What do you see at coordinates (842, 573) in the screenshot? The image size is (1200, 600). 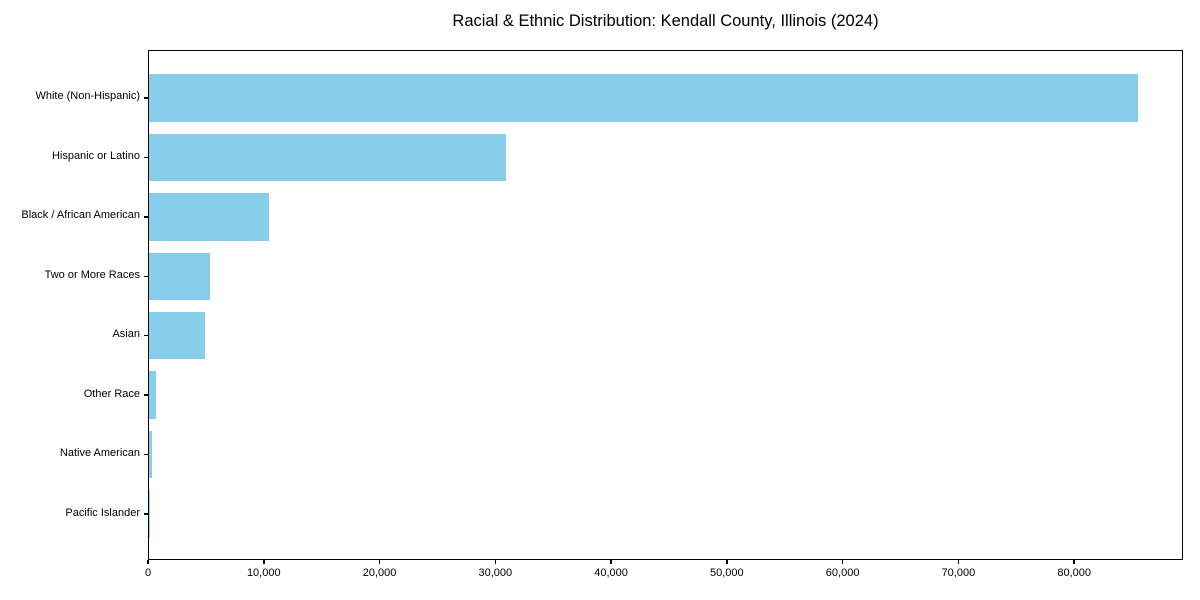 I see `x-tick-label: 60,000` at bounding box center [842, 573].